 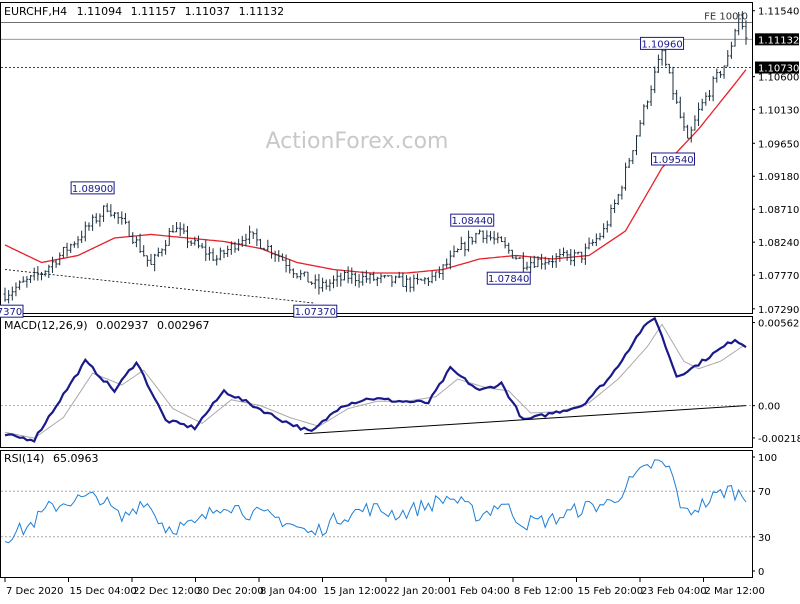 What do you see at coordinates (288, 591) in the screenshot?
I see `time-tick-label: 8 Jan 04:00` at bounding box center [288, 591].